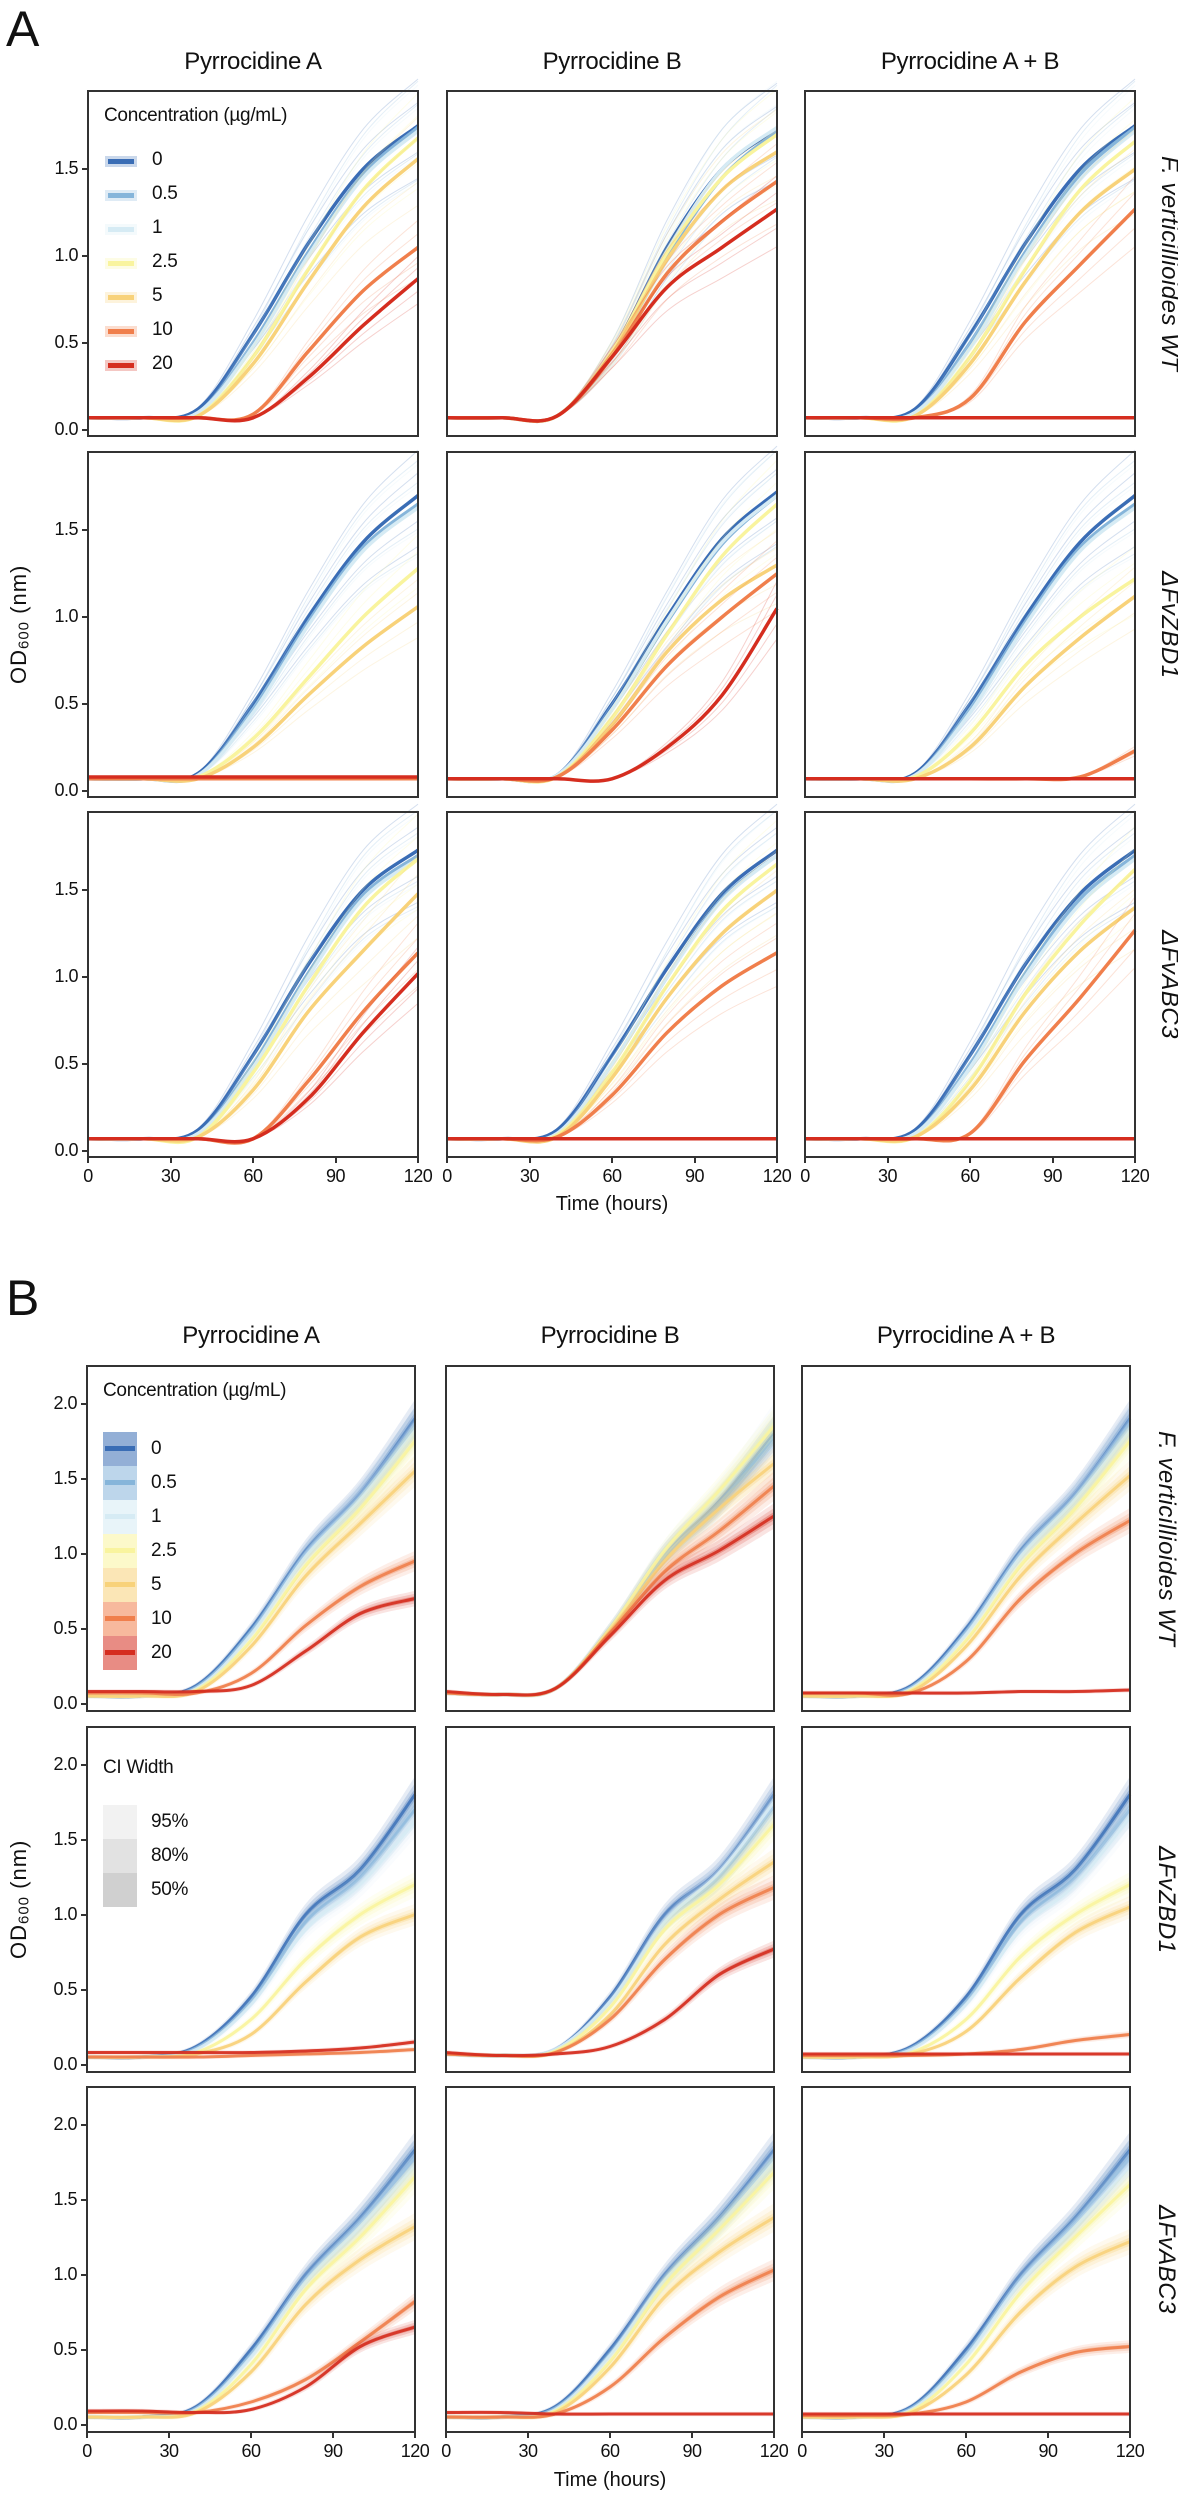 The height and width of the screenshot is (2500, 1178). I want to click on column-title: Pyrrocidine B, so click(610, 1335).